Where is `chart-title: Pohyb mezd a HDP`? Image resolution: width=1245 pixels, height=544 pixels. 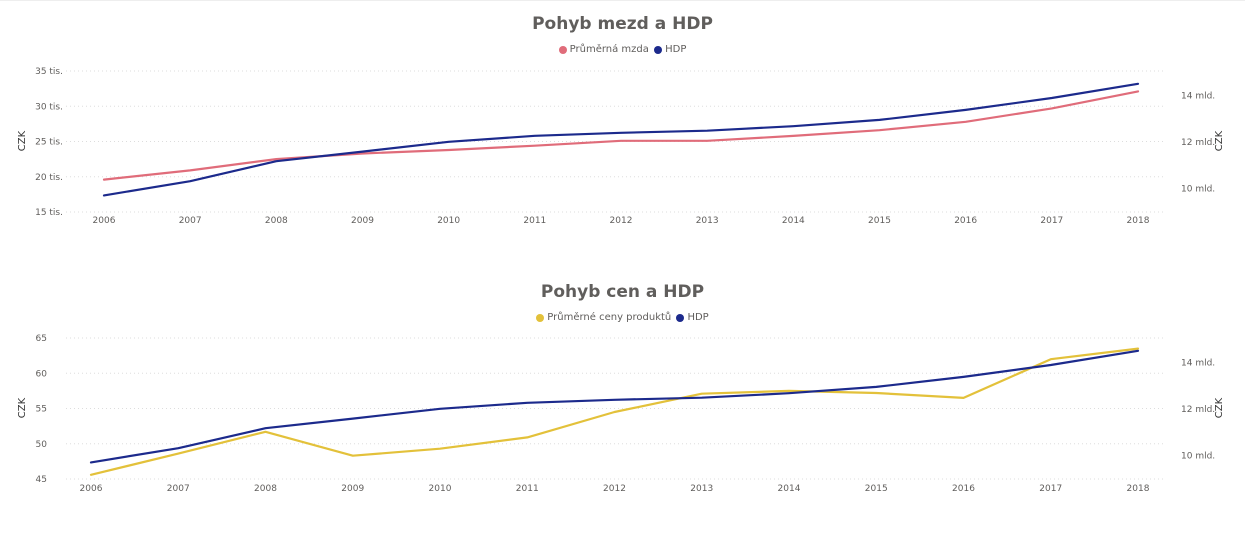 chart-title: Pohyb mezd a HDP is located at coordinates (622, 24).